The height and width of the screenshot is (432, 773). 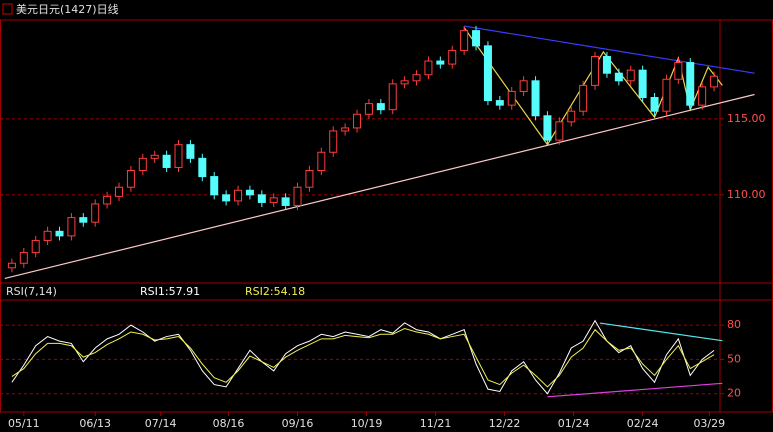 I want to click on x-tick-label: 01/24, so click(x=574, y=423).